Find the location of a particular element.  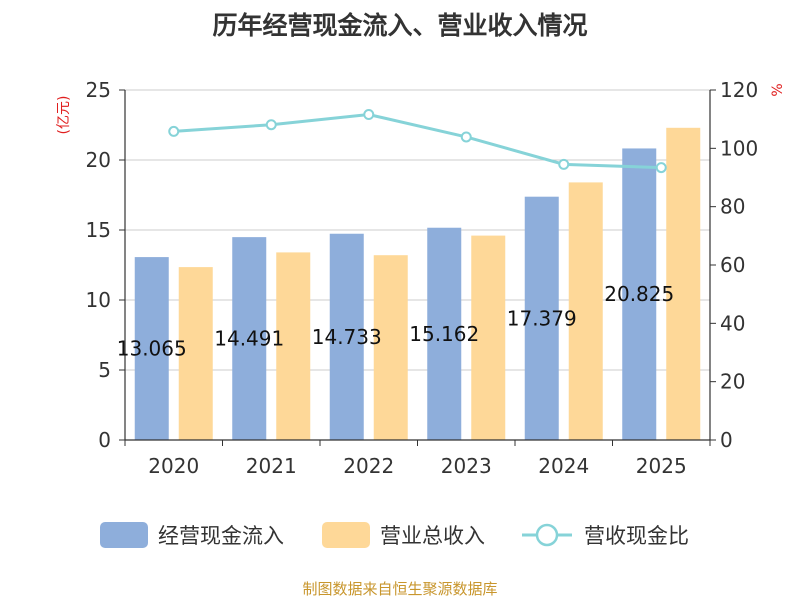

x-tick-label: 2023 is located at coordinates (466, 466).